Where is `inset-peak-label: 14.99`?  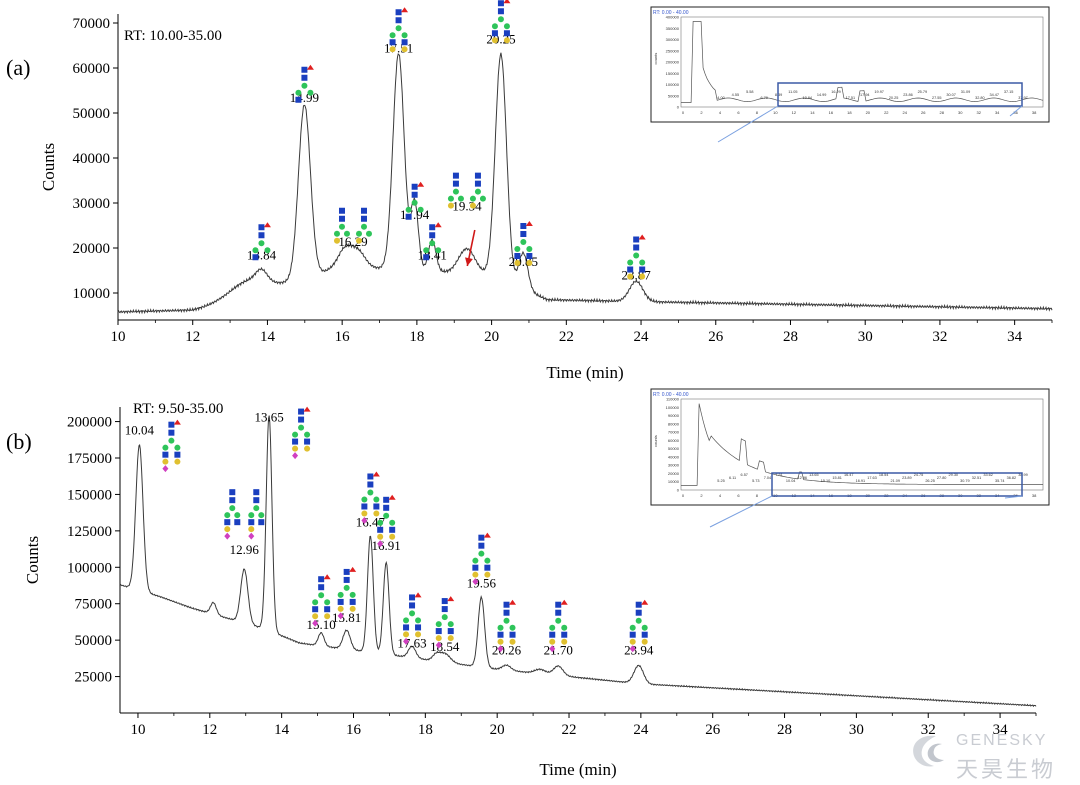 inset-peak-label: 14.99 is located at coordinates (822, 95).